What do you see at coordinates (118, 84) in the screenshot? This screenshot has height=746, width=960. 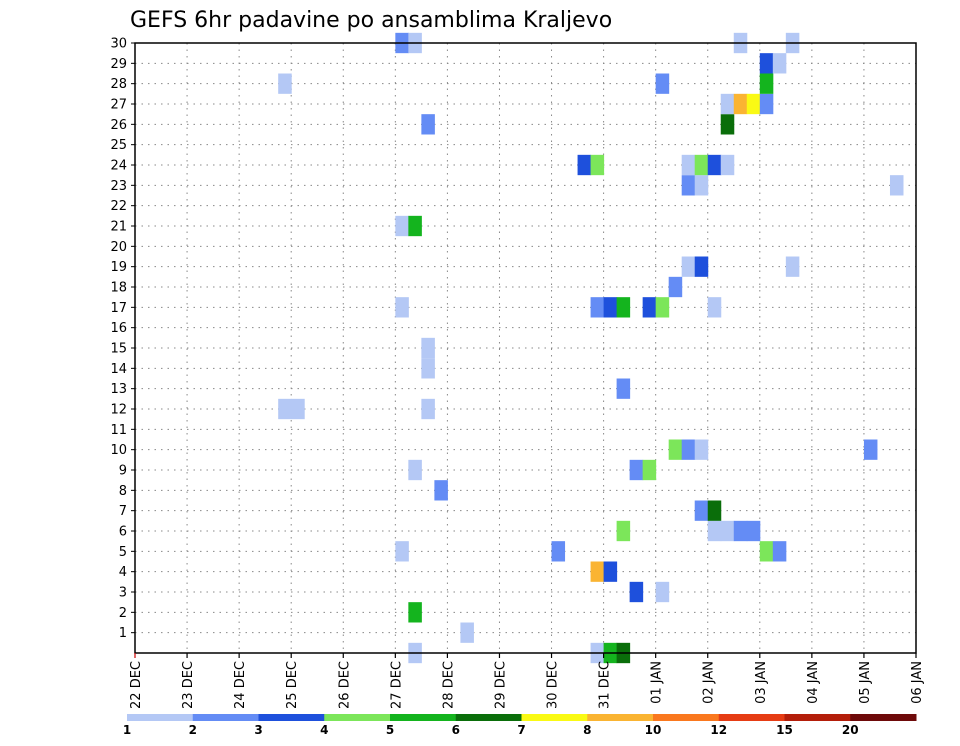 I see `y-tick-label: 28` at bounding box center [118, 84].